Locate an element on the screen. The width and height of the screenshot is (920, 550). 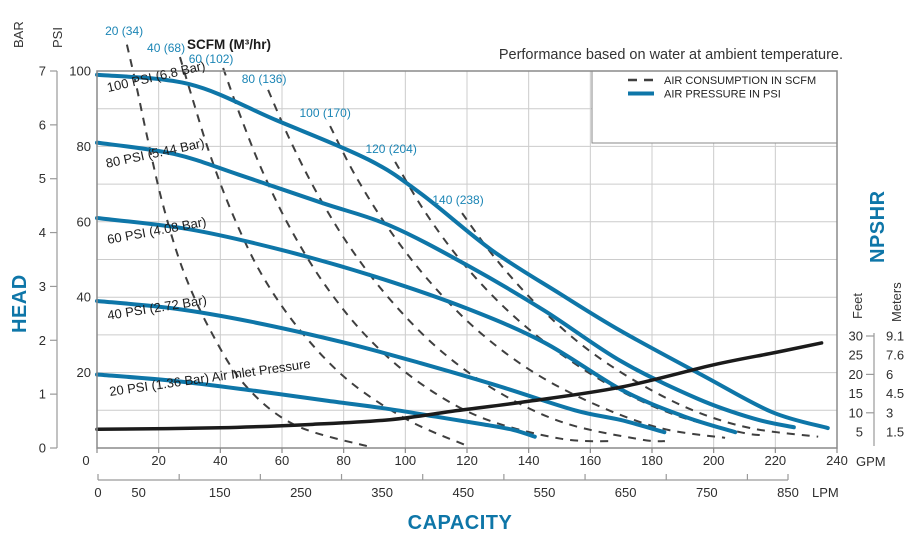
npshr-feet-label: 30 is located at coordinates (856, 336).